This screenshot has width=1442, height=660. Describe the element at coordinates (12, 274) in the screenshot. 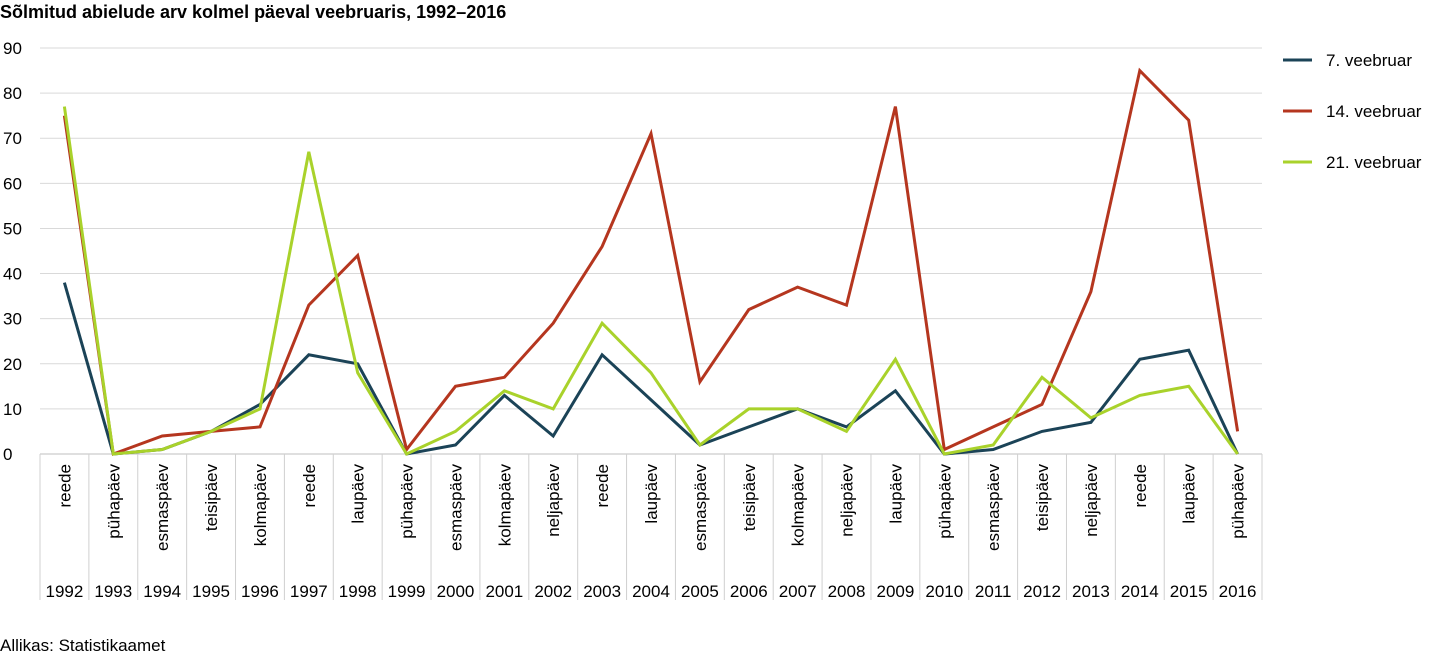

I see `y-tick-label: 40` at that location.